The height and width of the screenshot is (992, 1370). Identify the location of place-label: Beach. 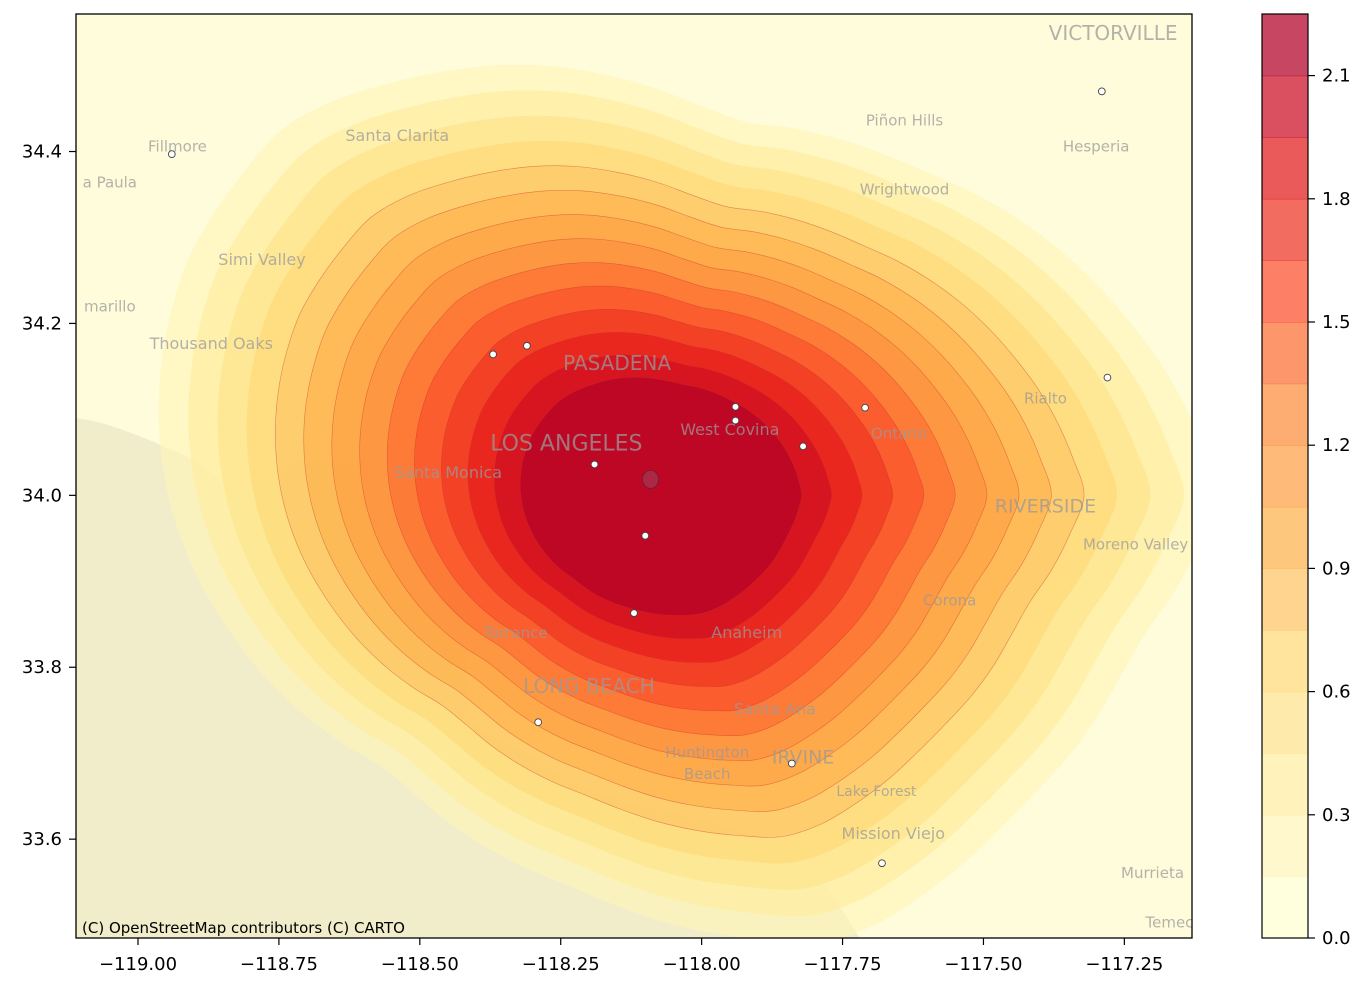
(707, 774).